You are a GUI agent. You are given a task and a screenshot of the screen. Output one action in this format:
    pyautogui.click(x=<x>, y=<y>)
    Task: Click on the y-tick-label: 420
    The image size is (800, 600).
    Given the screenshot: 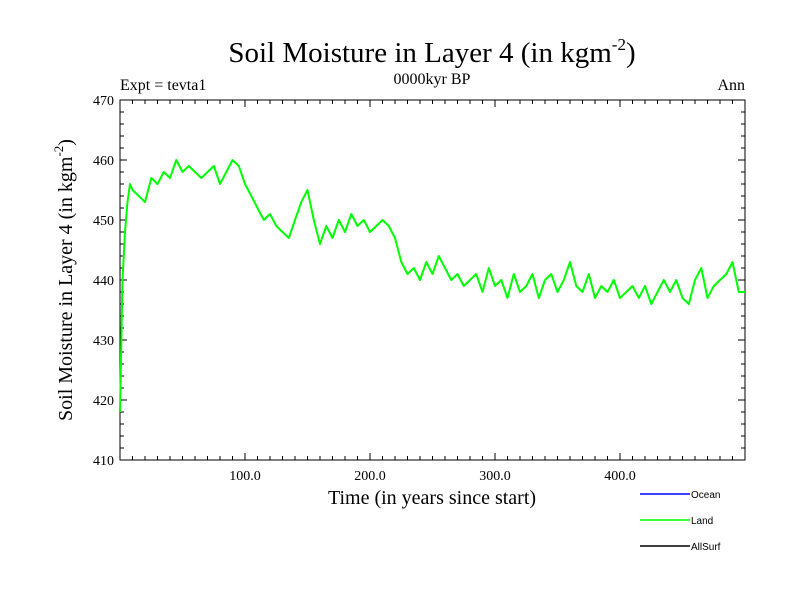 What is the action you would take?
    pyautogui.click(x=103, y=401)
    